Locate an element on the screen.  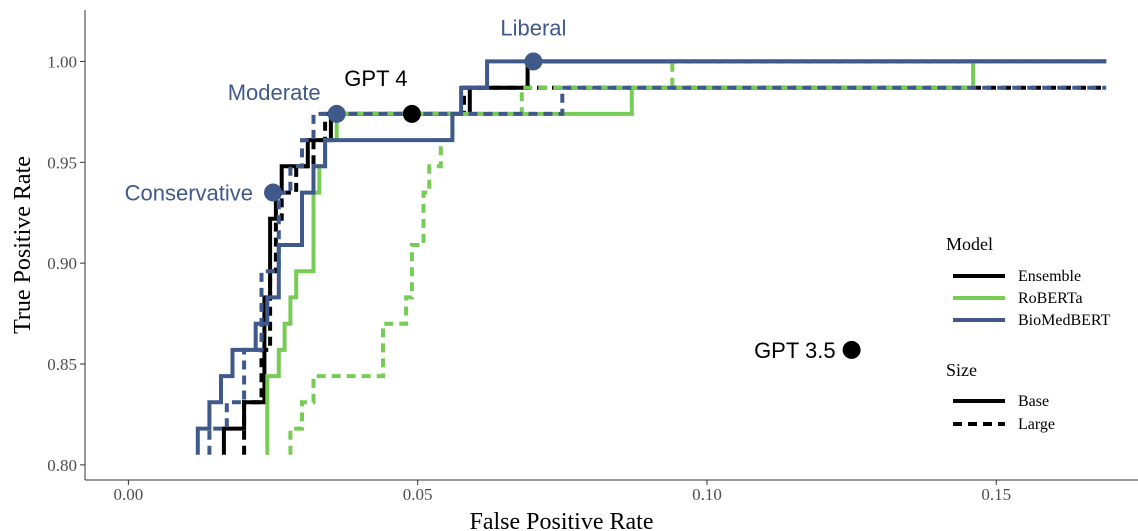
x-axis-title: False Positive Rate is located at coordinates (562, 520).